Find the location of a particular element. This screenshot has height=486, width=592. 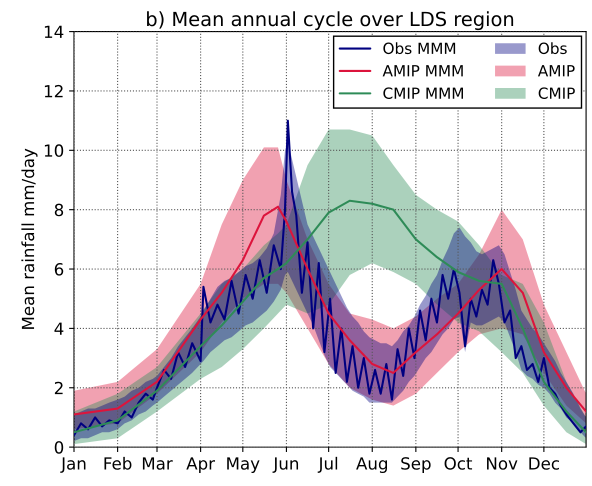

annotation: CMIP is located at coordinates (556, 93).